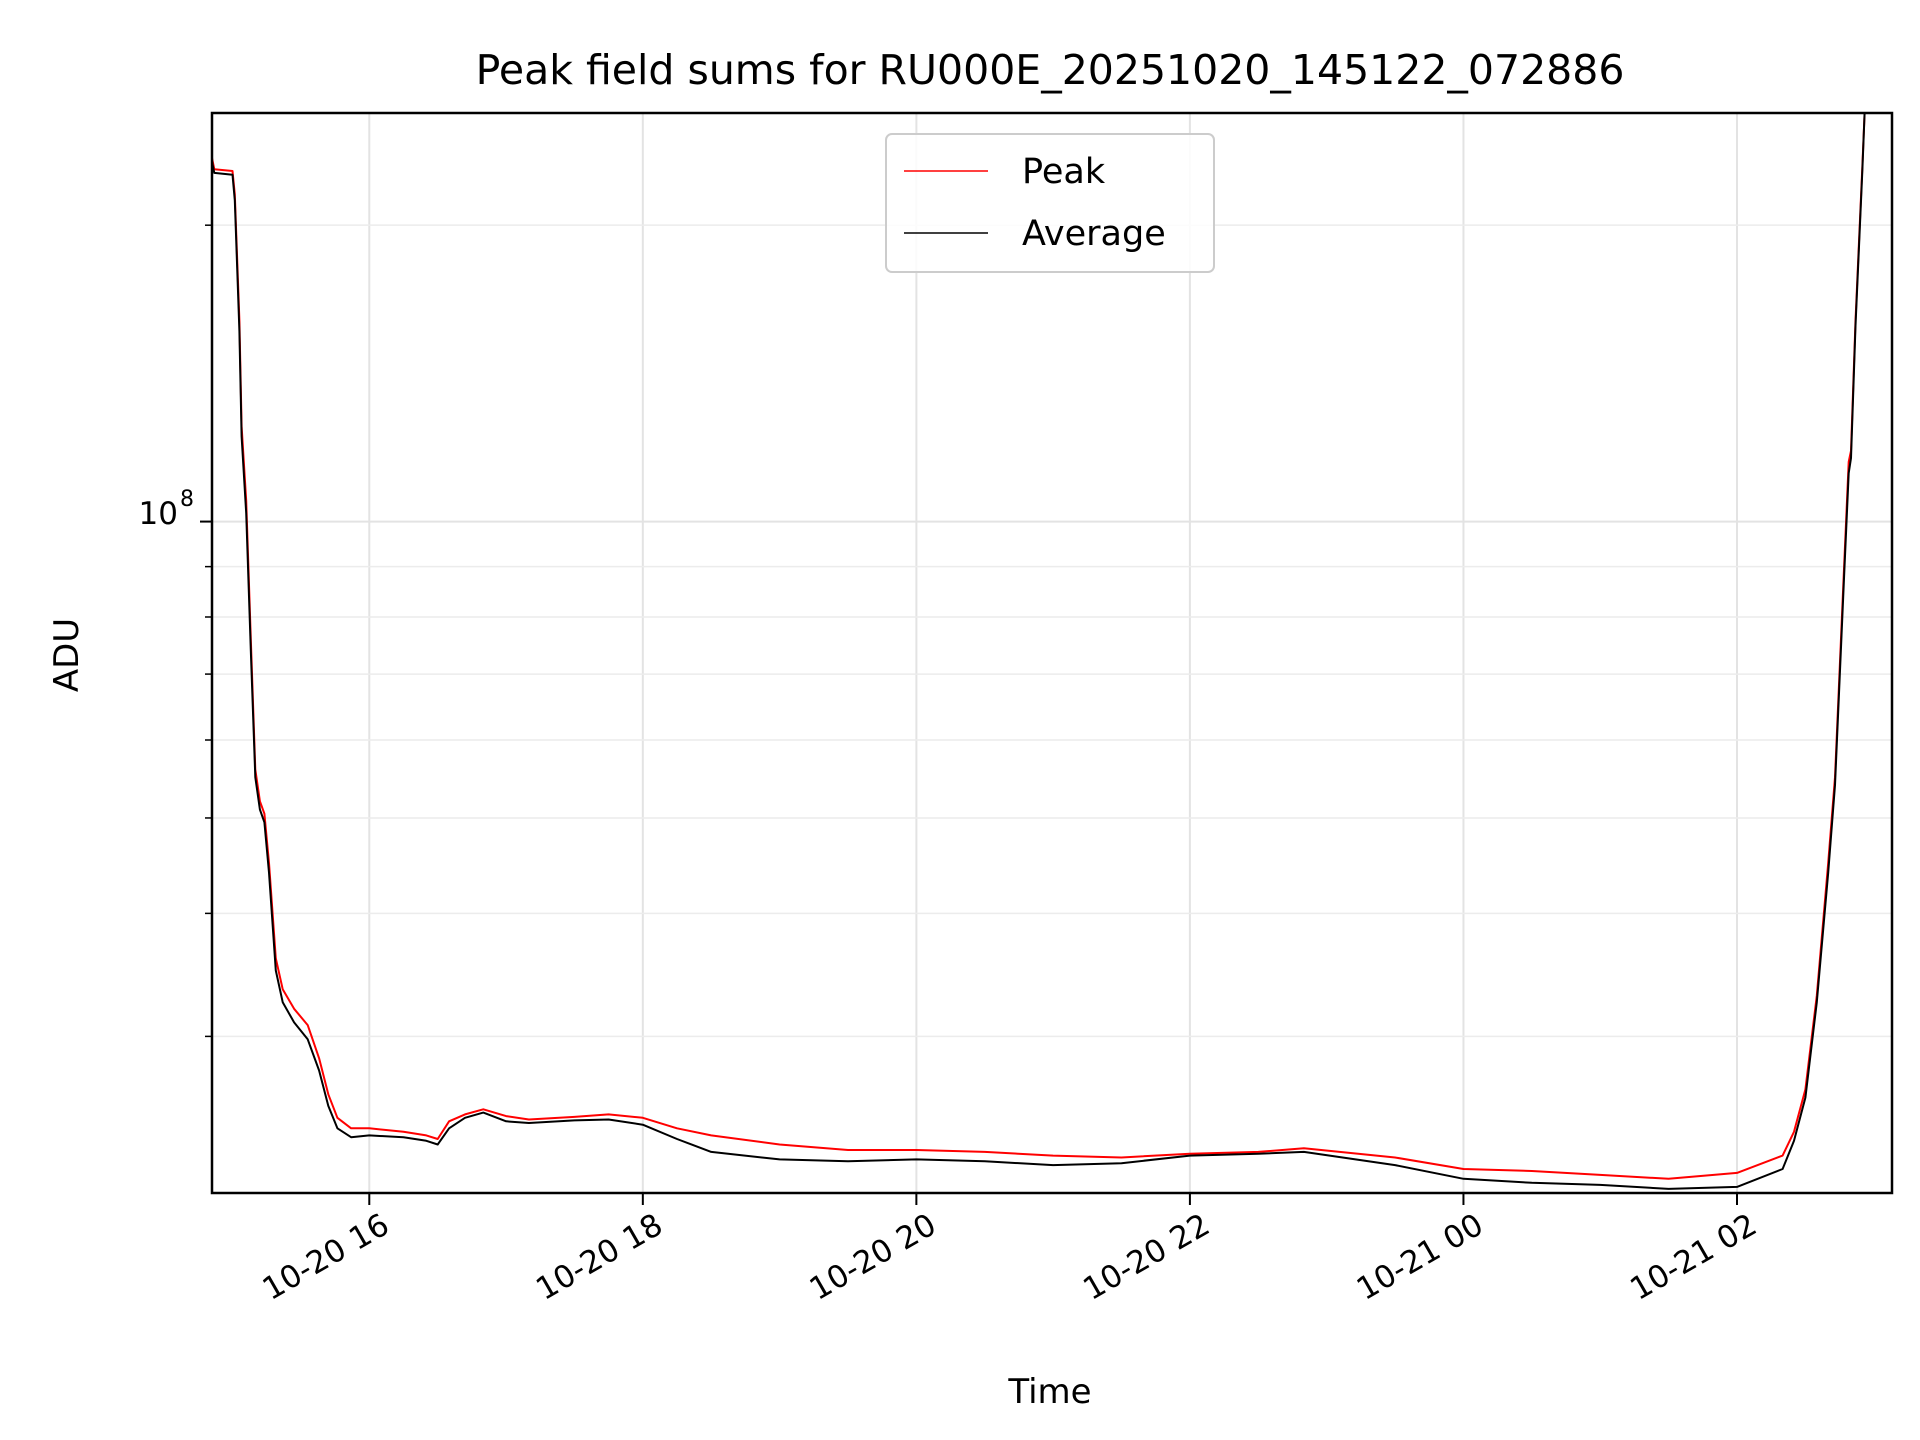 The width and height of the screenshot is (1920, 1440). Describe the element at coordinates (158, 514) in the screenshot. I see `y-tick-label-base: 10` at that location.